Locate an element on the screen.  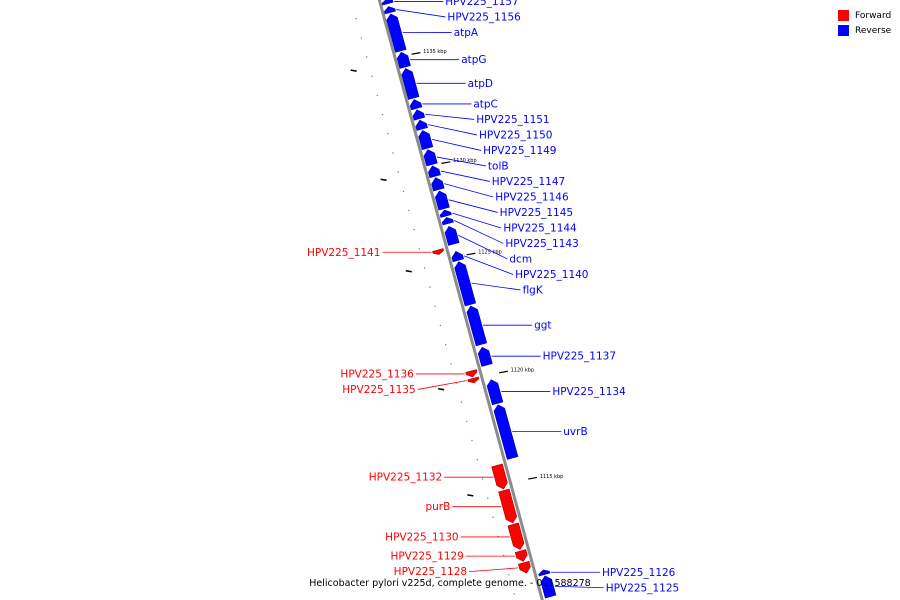
feature-label-hpv225-1135: HPV225_1135 is located at coordinates (378, 390).